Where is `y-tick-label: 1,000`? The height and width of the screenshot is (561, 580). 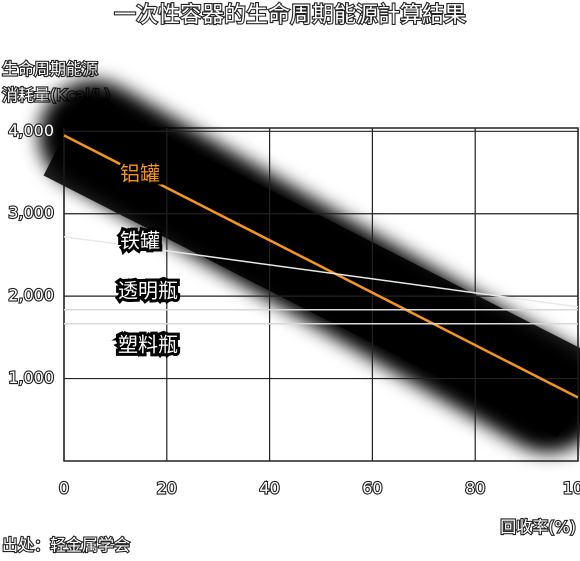 y-tick-label: 1,000 is located at coordinates (31, 377).